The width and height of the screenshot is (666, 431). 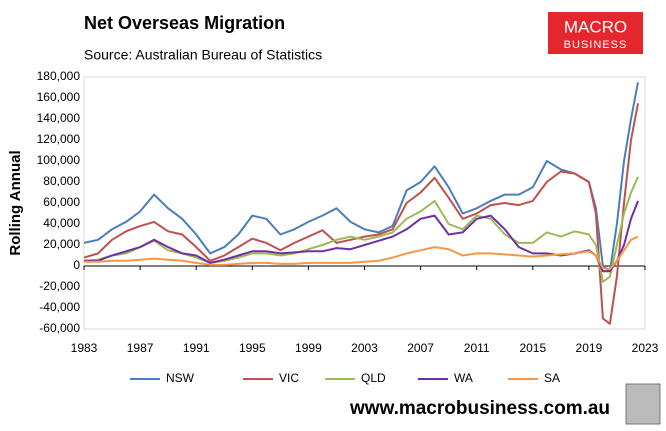 What do you see at coordinates (532, 348) in the screenshot?
I see `x-tick-label: 2015` at bounding box center [532, 348].